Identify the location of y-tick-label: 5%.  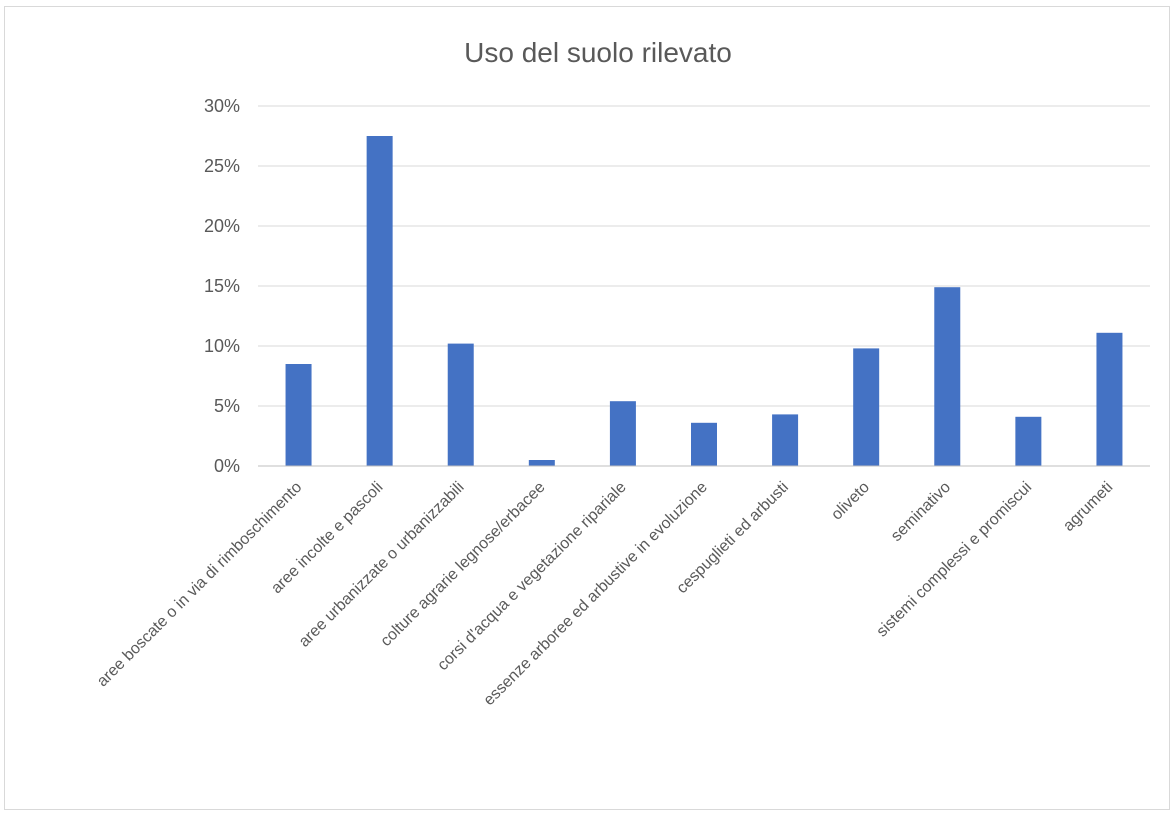
(227, 406).